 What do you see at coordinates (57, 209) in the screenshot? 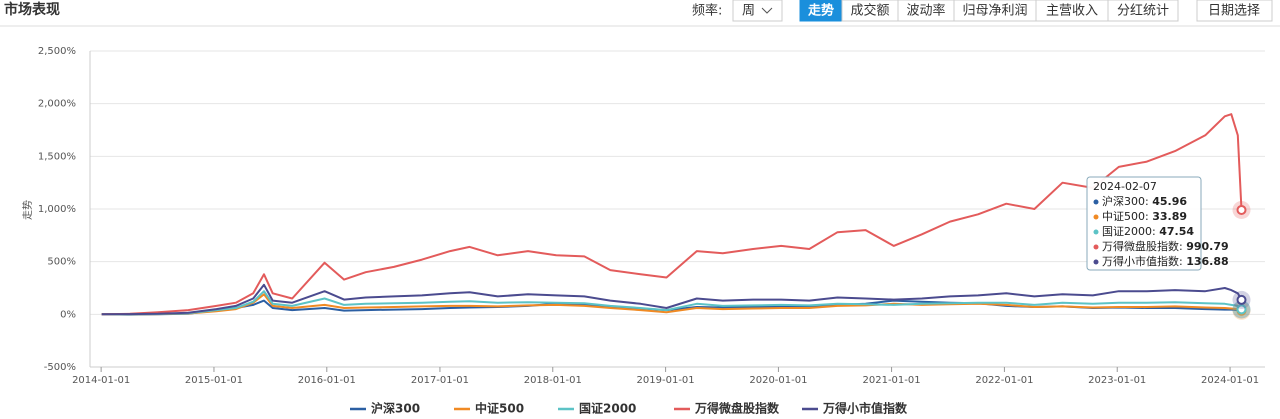
I see `y-tick-label: 1,000%` at bounding box center [57, 209].